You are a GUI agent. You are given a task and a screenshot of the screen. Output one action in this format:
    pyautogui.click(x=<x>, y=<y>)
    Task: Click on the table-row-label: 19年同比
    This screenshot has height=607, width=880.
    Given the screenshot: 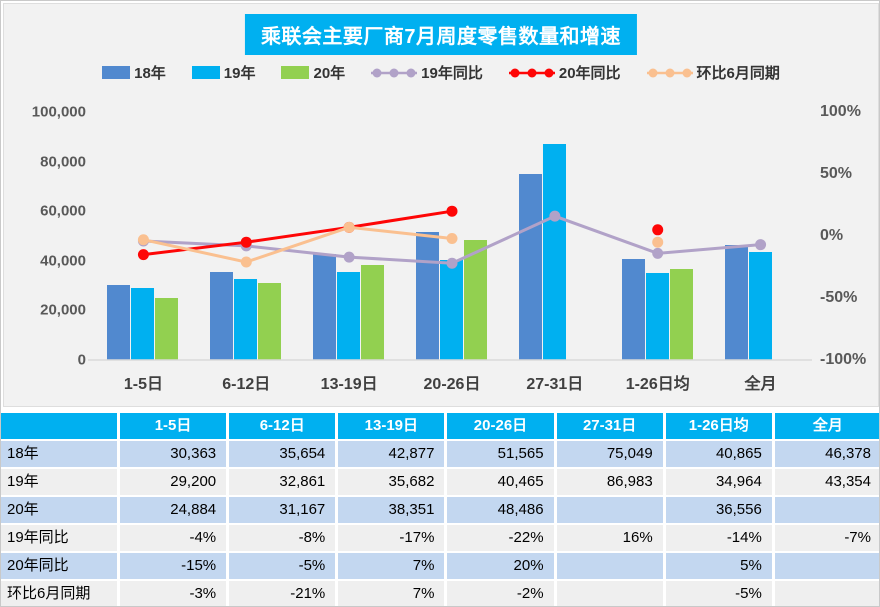 What is the action you would take?
    pyautogui.click(x=59, y=538)
    